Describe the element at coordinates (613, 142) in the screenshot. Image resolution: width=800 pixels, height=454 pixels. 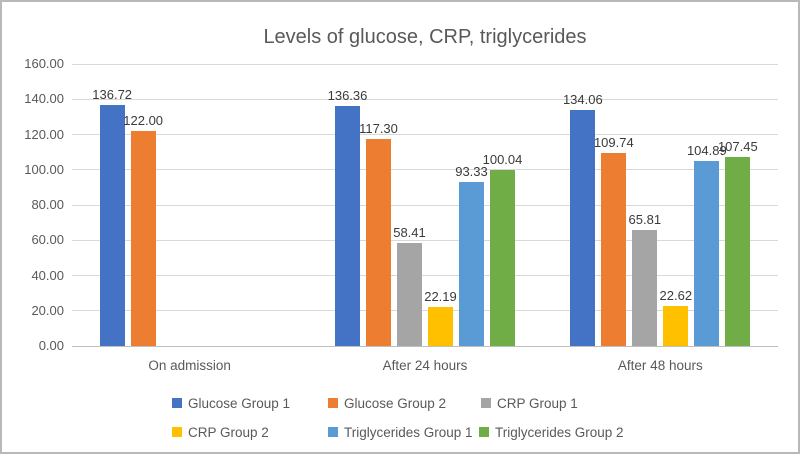
I see `bar-value-label: 109.74` at that location.